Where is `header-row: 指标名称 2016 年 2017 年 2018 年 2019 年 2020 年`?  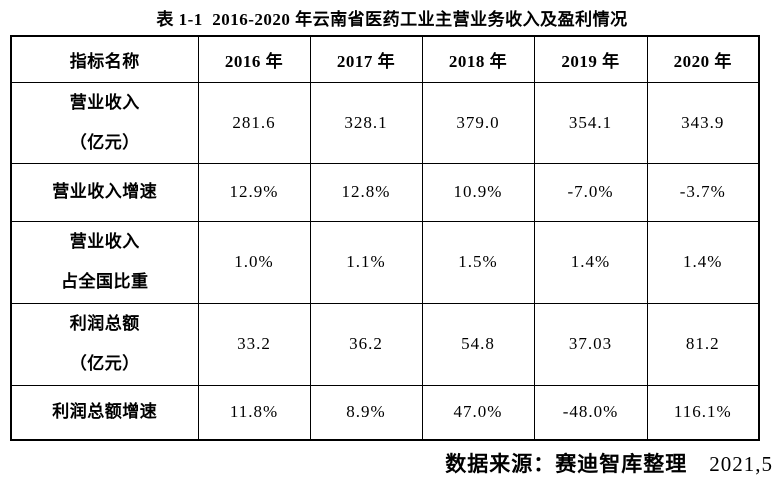 header-row: 指标名称 2016 年 2017 年 2018 年 2019 年 2020 年 is located at coordinates (385, 59).